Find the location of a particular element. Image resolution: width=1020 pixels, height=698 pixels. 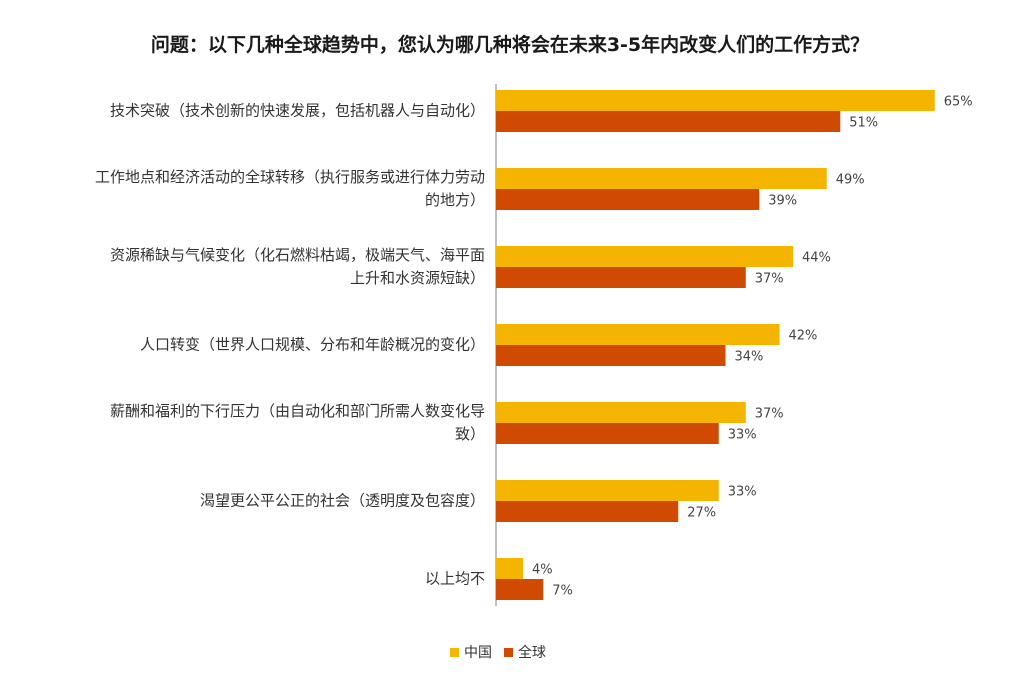

category-label-5: 渴望更公平公正的社会（透明度及包容度） is located at coordinates (245, 501).